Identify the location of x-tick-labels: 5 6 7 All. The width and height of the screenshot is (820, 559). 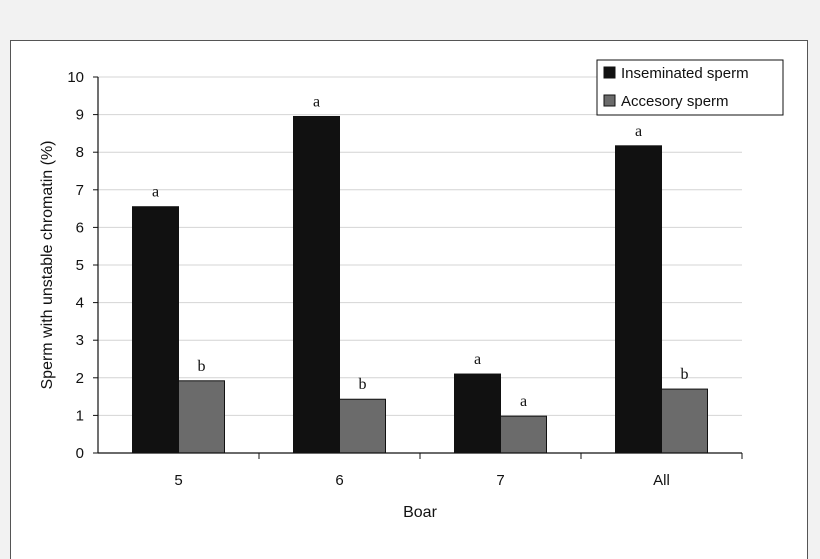
(422, 480).